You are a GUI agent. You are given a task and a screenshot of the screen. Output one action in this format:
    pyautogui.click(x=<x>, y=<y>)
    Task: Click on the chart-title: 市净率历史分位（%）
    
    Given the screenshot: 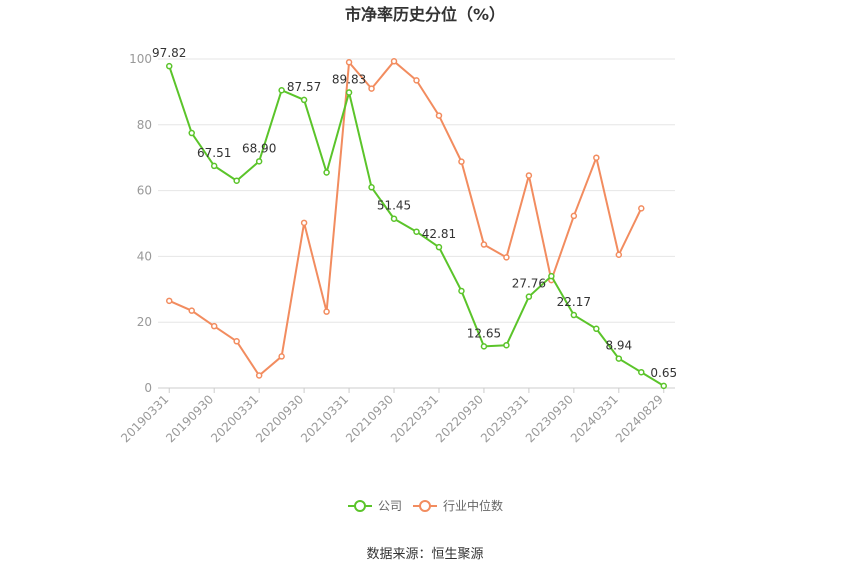 What is the action you would take?
    pyautogui.click(x=425, y=14)
    